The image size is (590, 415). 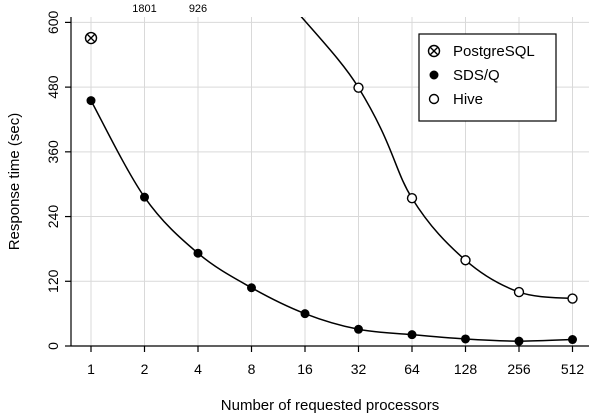 What do you see at coordinates (476, 75) in the screenshot?
I see `legend-label-sds-q: SDS/Q` at bounding box center [476, 75].